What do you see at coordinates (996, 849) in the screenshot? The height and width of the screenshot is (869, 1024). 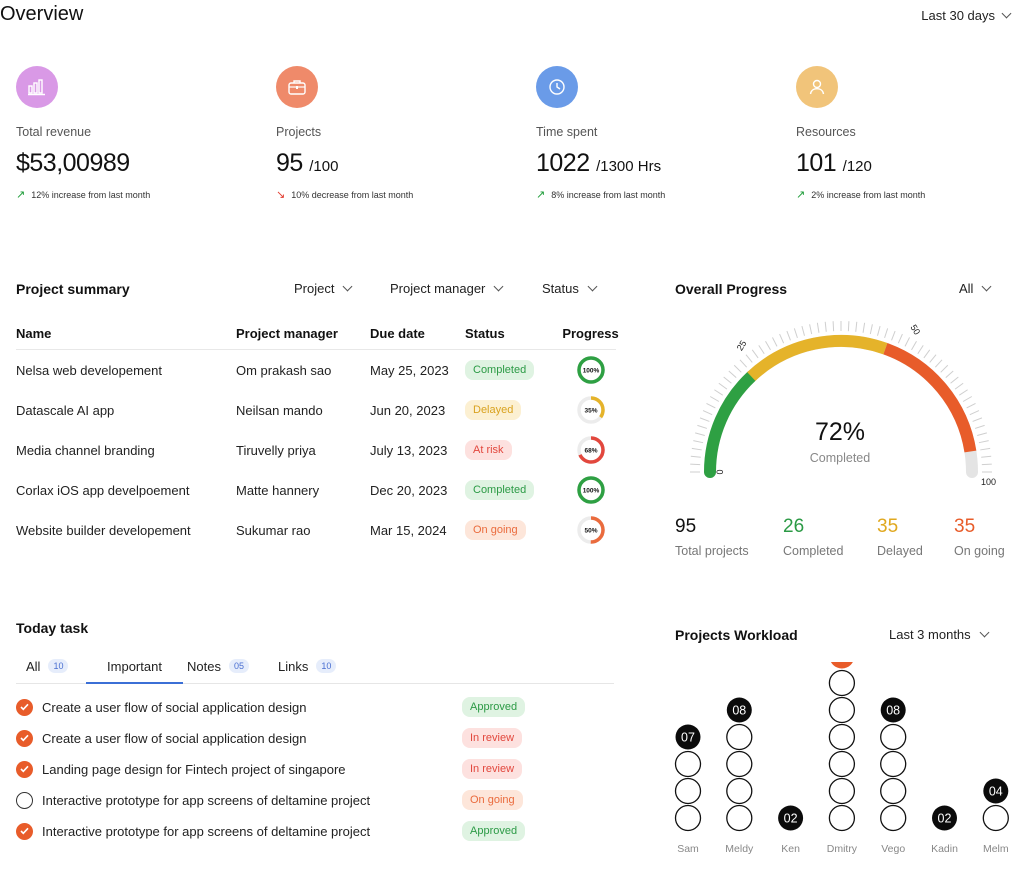 I see `workload-person-name: Melm` at bounding box center [996, 849].